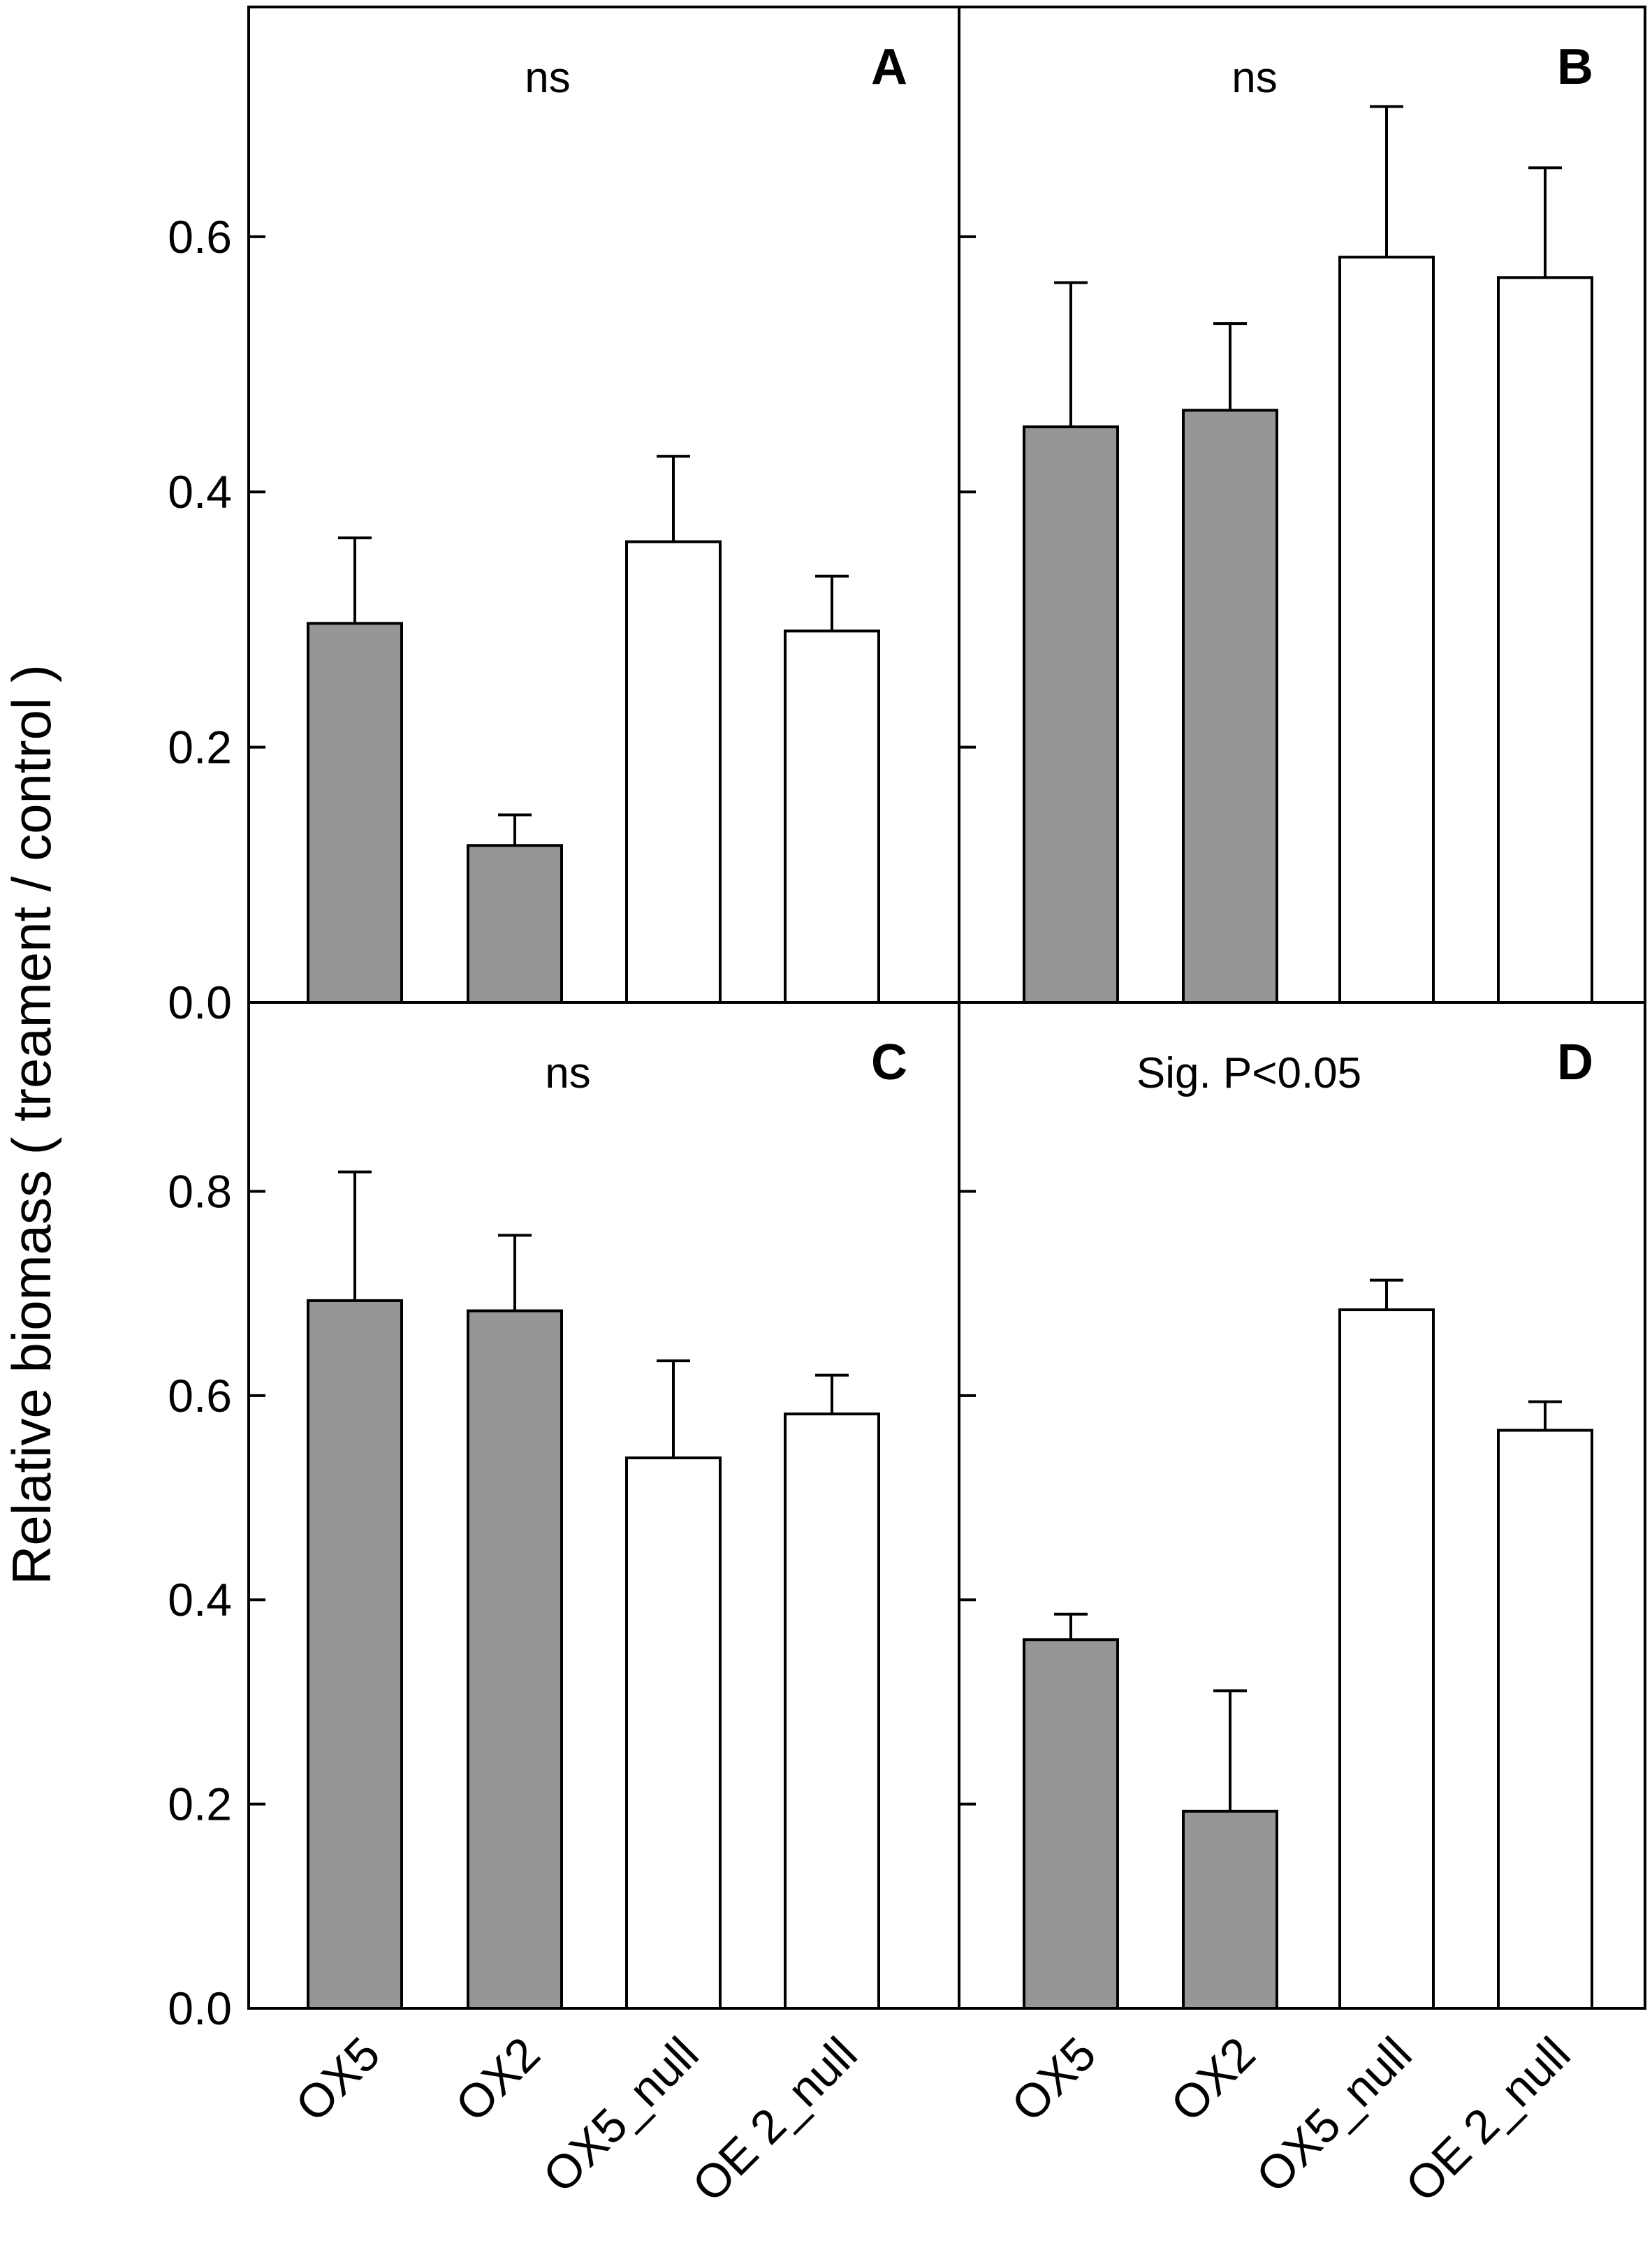 The height and width of the screenshot is (2257, 1652). What do you see at coordinates (31, 1124) in the screenshot?
I see `y-axis-label: Relative biomass ( treament / control )` at bounding box center [31, 1124].